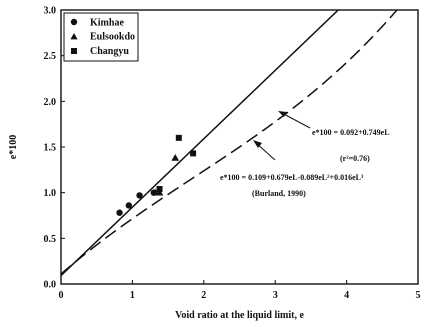 The height and width of the screenshot is (327, 426). I want to click on annotation-arrowhead-burland, so click(257, 144).